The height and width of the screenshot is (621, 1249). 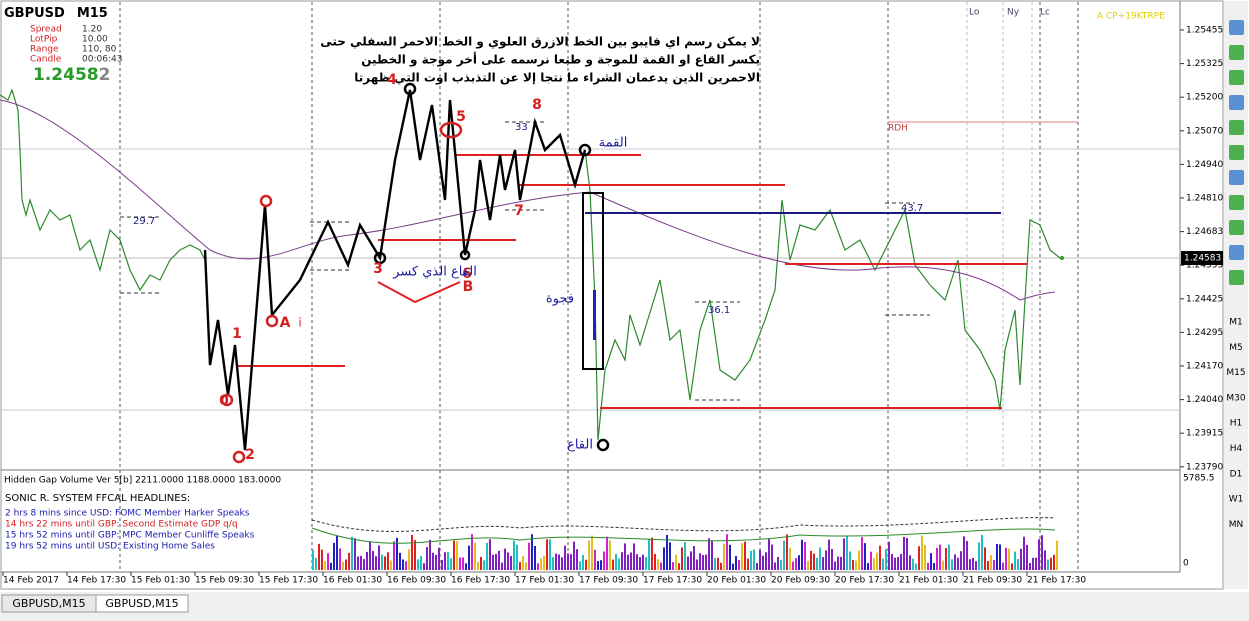 I want to click on wave-number: 7, so click(x=519, y=211).